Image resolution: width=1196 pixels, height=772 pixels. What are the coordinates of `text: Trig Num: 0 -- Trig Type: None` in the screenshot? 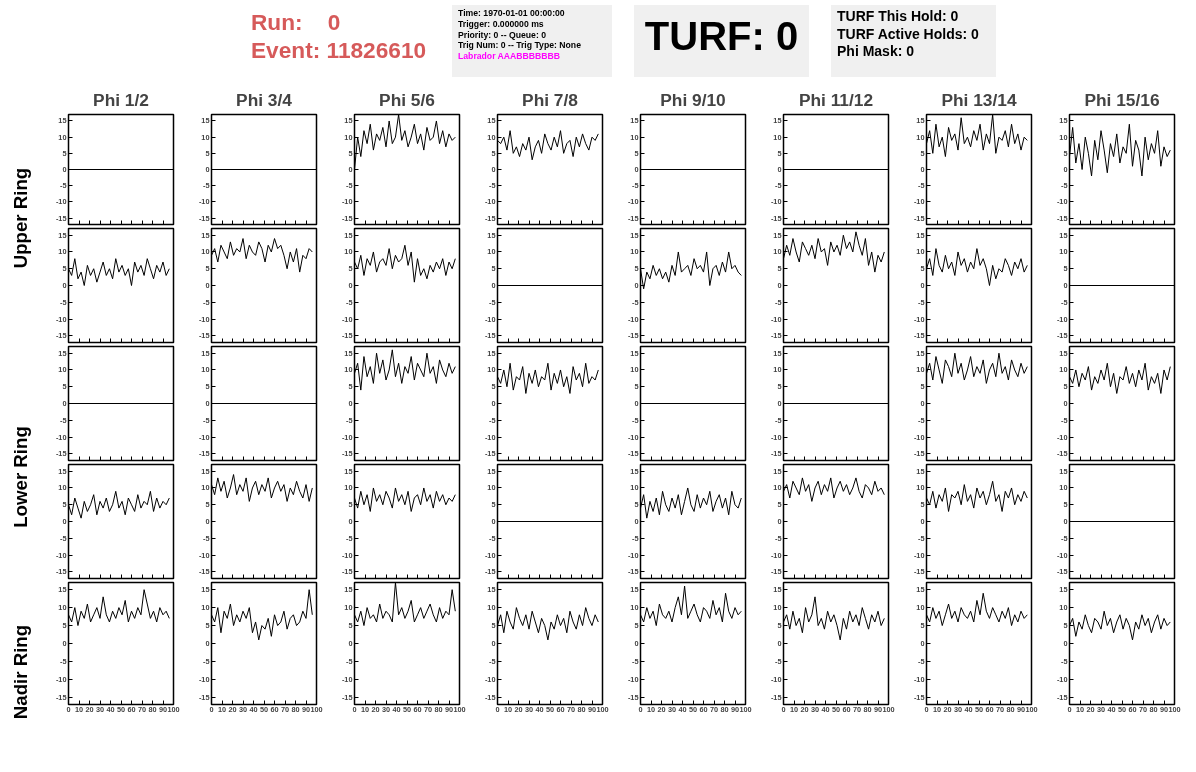 It's located at (519, 46).